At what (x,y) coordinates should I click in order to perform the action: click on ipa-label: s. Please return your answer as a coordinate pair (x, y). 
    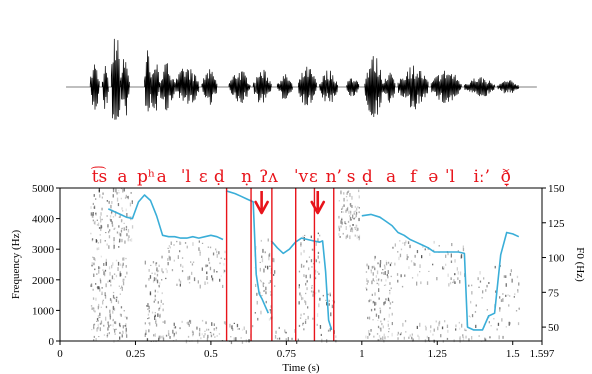
    Looking at the image, I should click on (351, 177).